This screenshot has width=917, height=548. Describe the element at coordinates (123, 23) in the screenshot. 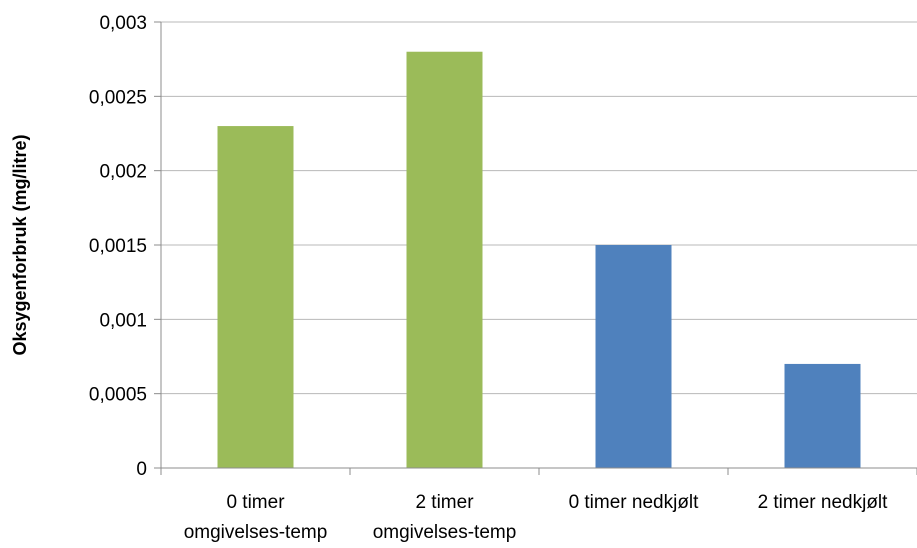

I see `y-tick-label: 0,003` at that location.